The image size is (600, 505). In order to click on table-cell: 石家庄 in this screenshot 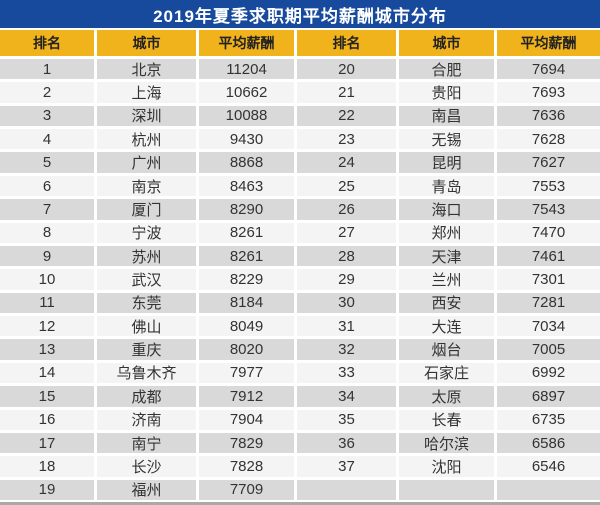, I will do `click(446, 373)`.